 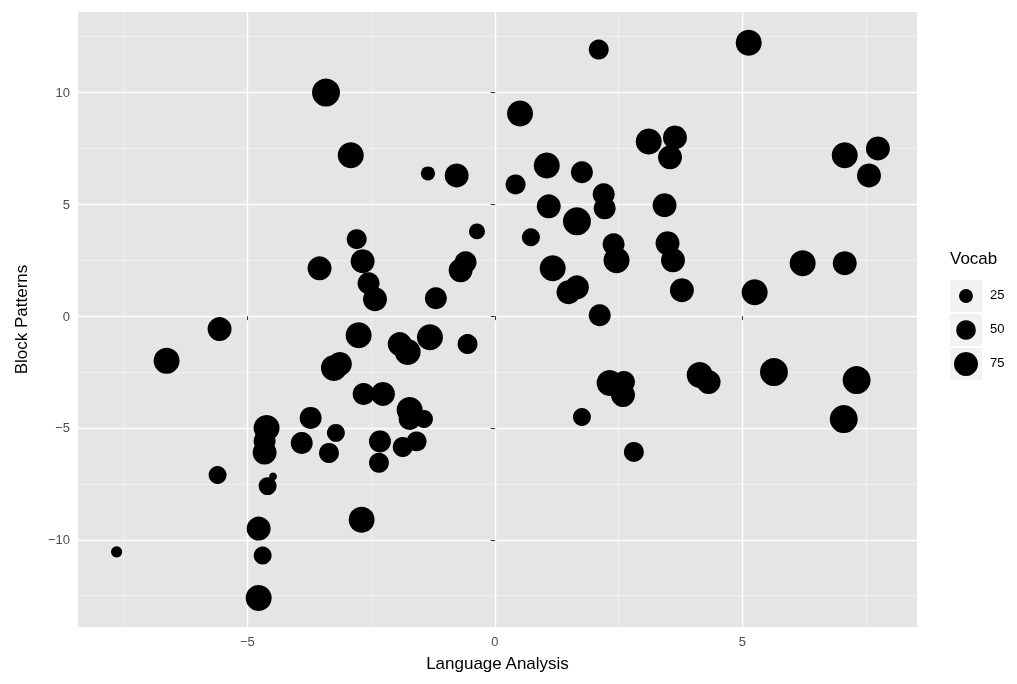 What do you see at coordinates (21, 319) in the screenshot?
I see `y-axis-title: Block Patterns` at bounding box center [21, 319].